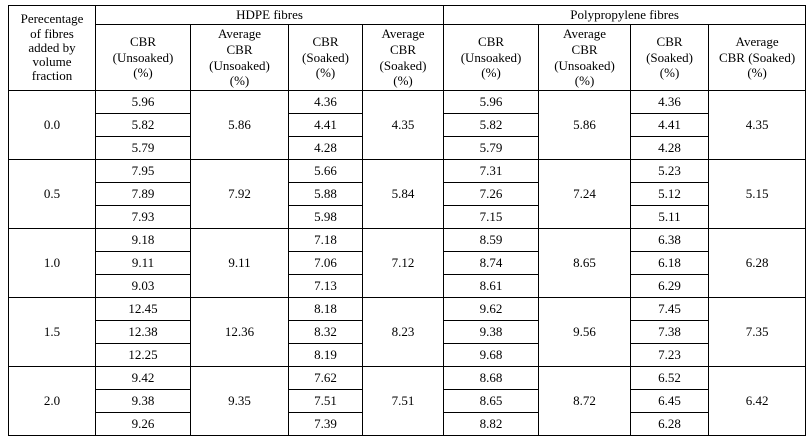 This screenshot has height=439, width=810. Describe the element at coordinates (143, 309) in the screenshot. I see `cell-hdpe-cbr-unsoaked: 12.45` at that location.